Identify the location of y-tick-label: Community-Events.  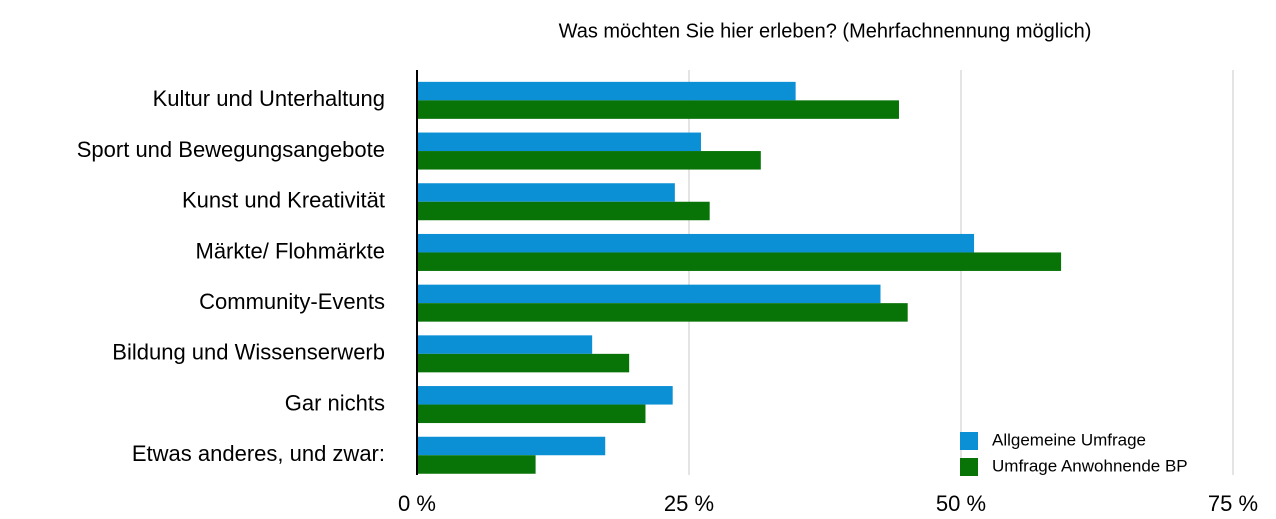
(292, 301).